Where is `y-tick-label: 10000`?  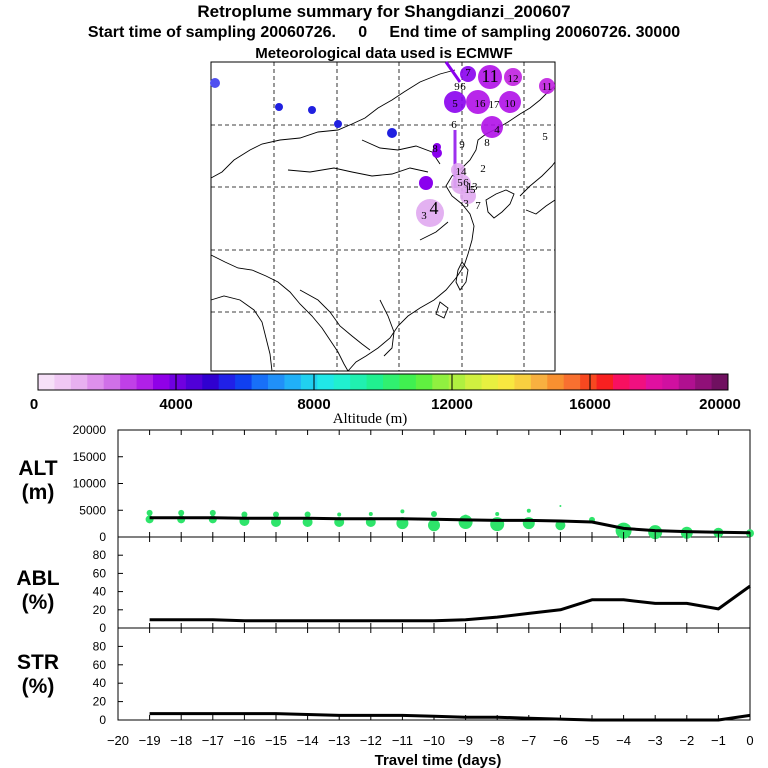 y-tick-label: 10000 is located at coordinates (90, 484).